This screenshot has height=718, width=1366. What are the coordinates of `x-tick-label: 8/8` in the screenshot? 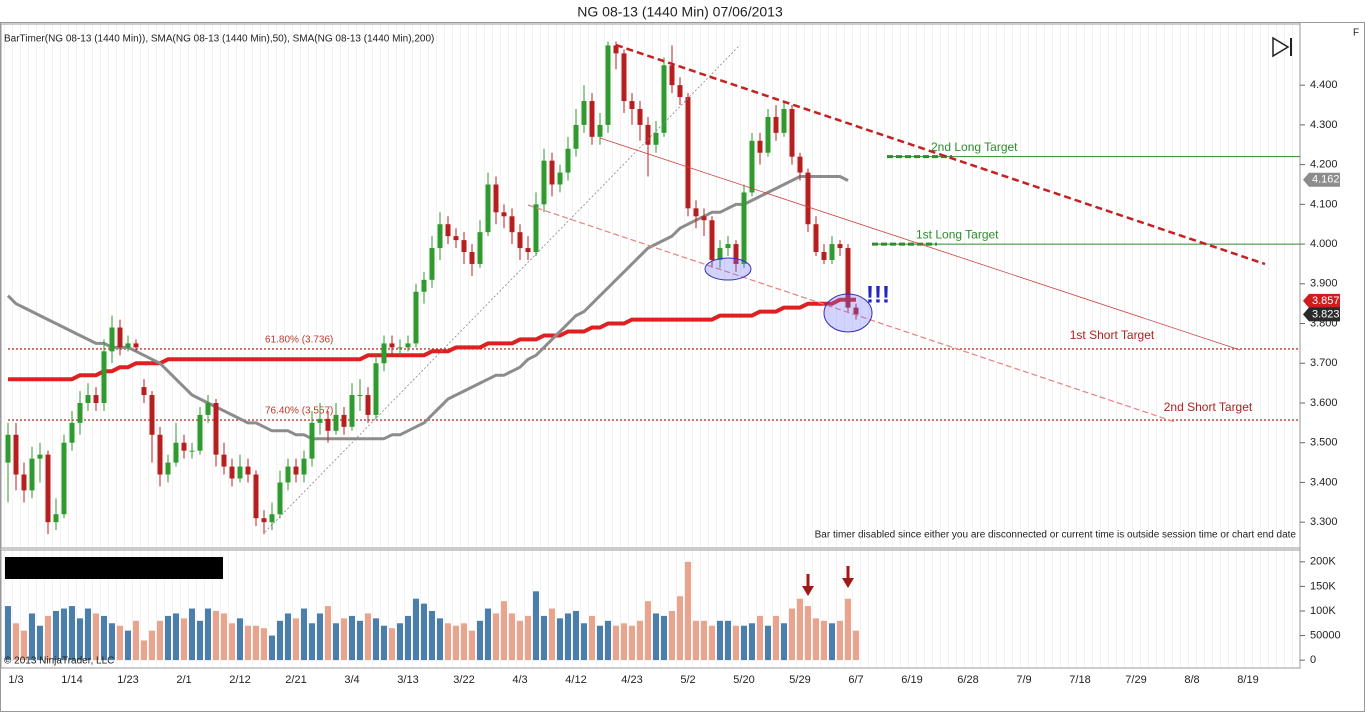 It's located at (1191, 680).